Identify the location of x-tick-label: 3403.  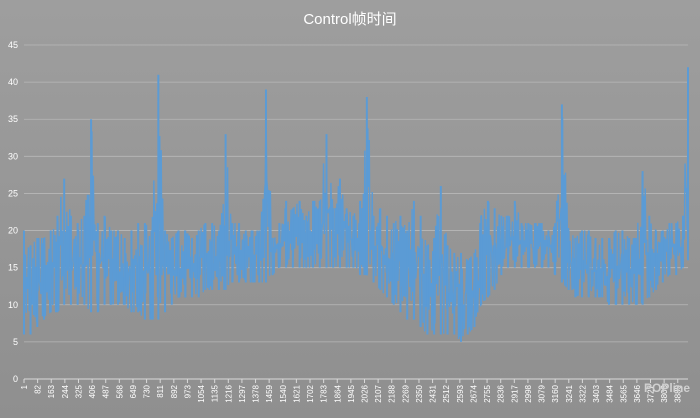
(596, 393).